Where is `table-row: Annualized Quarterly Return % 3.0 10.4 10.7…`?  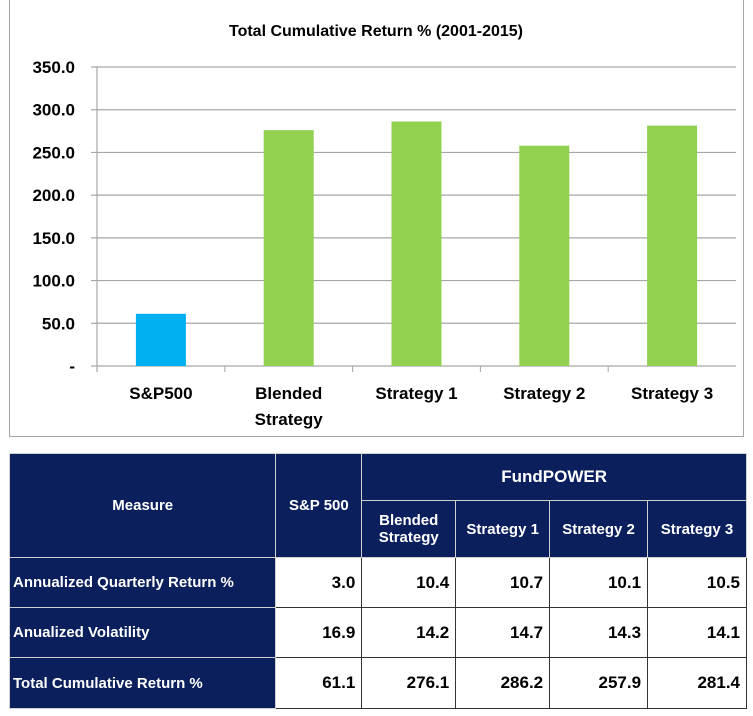 table-row: Annualized Quarterly Return % 3.0 10.4 10.7… is located at coordinates (377, 582).